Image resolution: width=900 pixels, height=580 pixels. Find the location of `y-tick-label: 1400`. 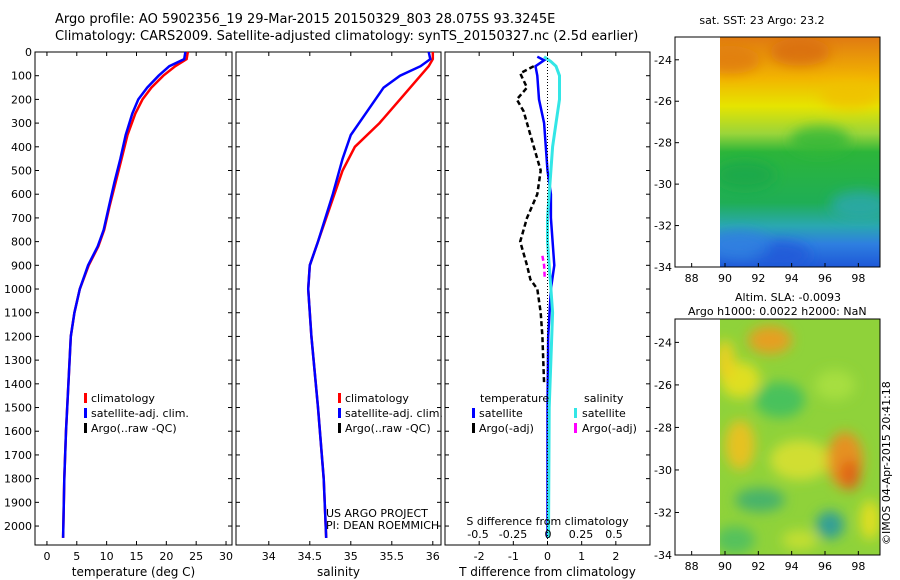

y-tick-label: 1400 is located at coordinates (18, 384).